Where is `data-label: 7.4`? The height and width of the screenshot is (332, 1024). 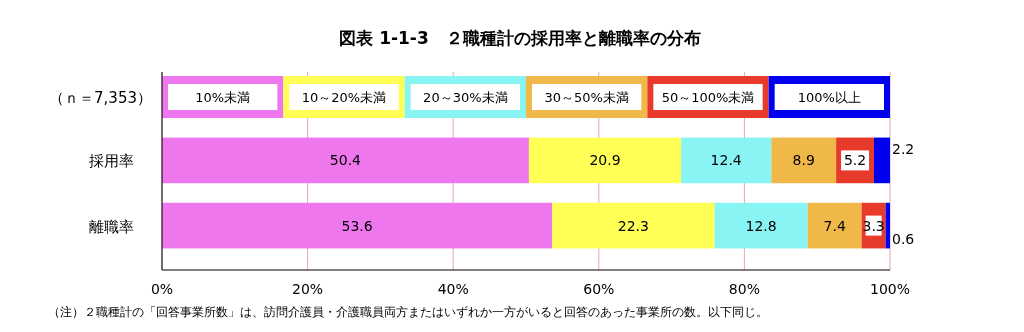 data-label: 7.4 is located at coordinates (834, 225).